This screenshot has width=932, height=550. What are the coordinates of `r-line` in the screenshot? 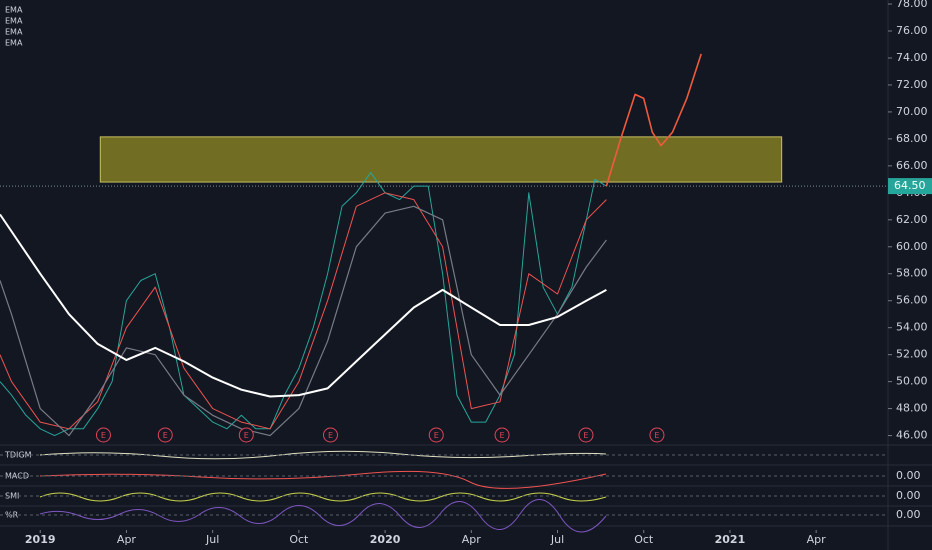 It's located at (323, 516).